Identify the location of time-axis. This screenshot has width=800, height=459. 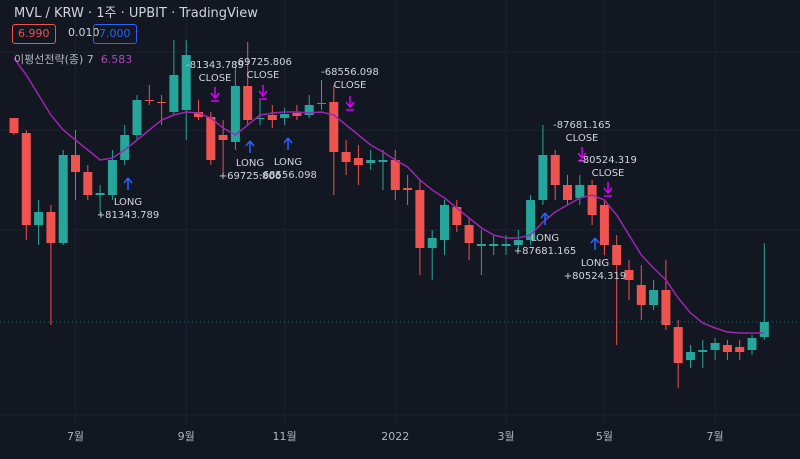
(400, 441).